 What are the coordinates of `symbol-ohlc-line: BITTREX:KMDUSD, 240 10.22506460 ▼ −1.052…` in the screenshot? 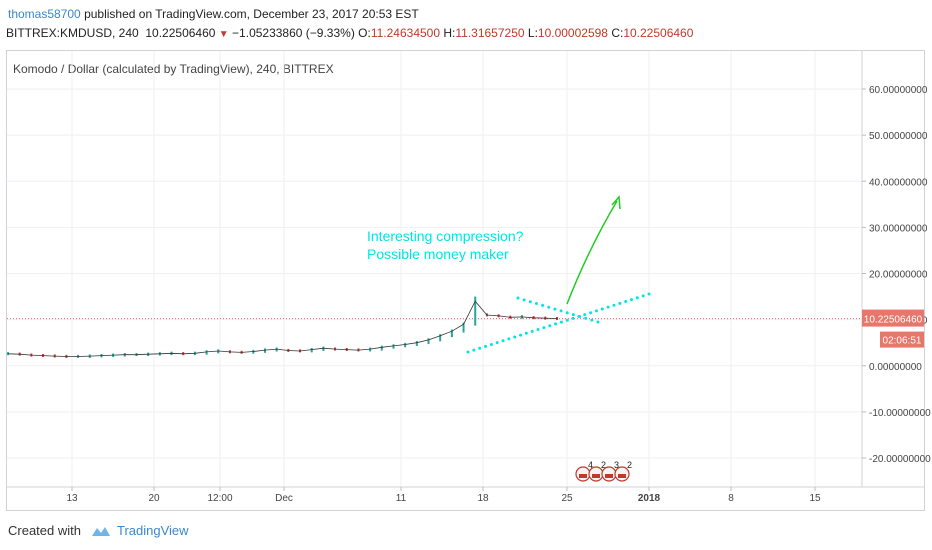 It's located at (349, 33).